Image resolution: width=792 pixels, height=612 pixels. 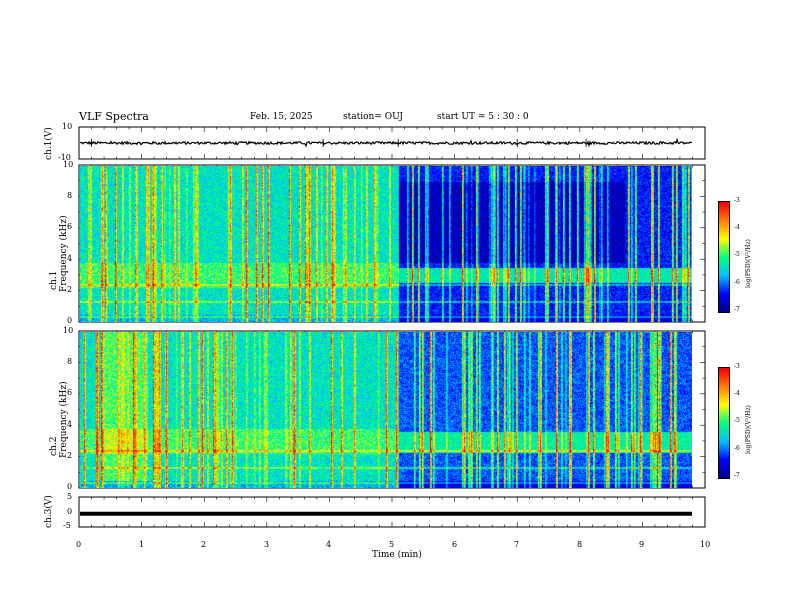 I want to click on cbar2-tick: -6, so click(x=737, y=448).